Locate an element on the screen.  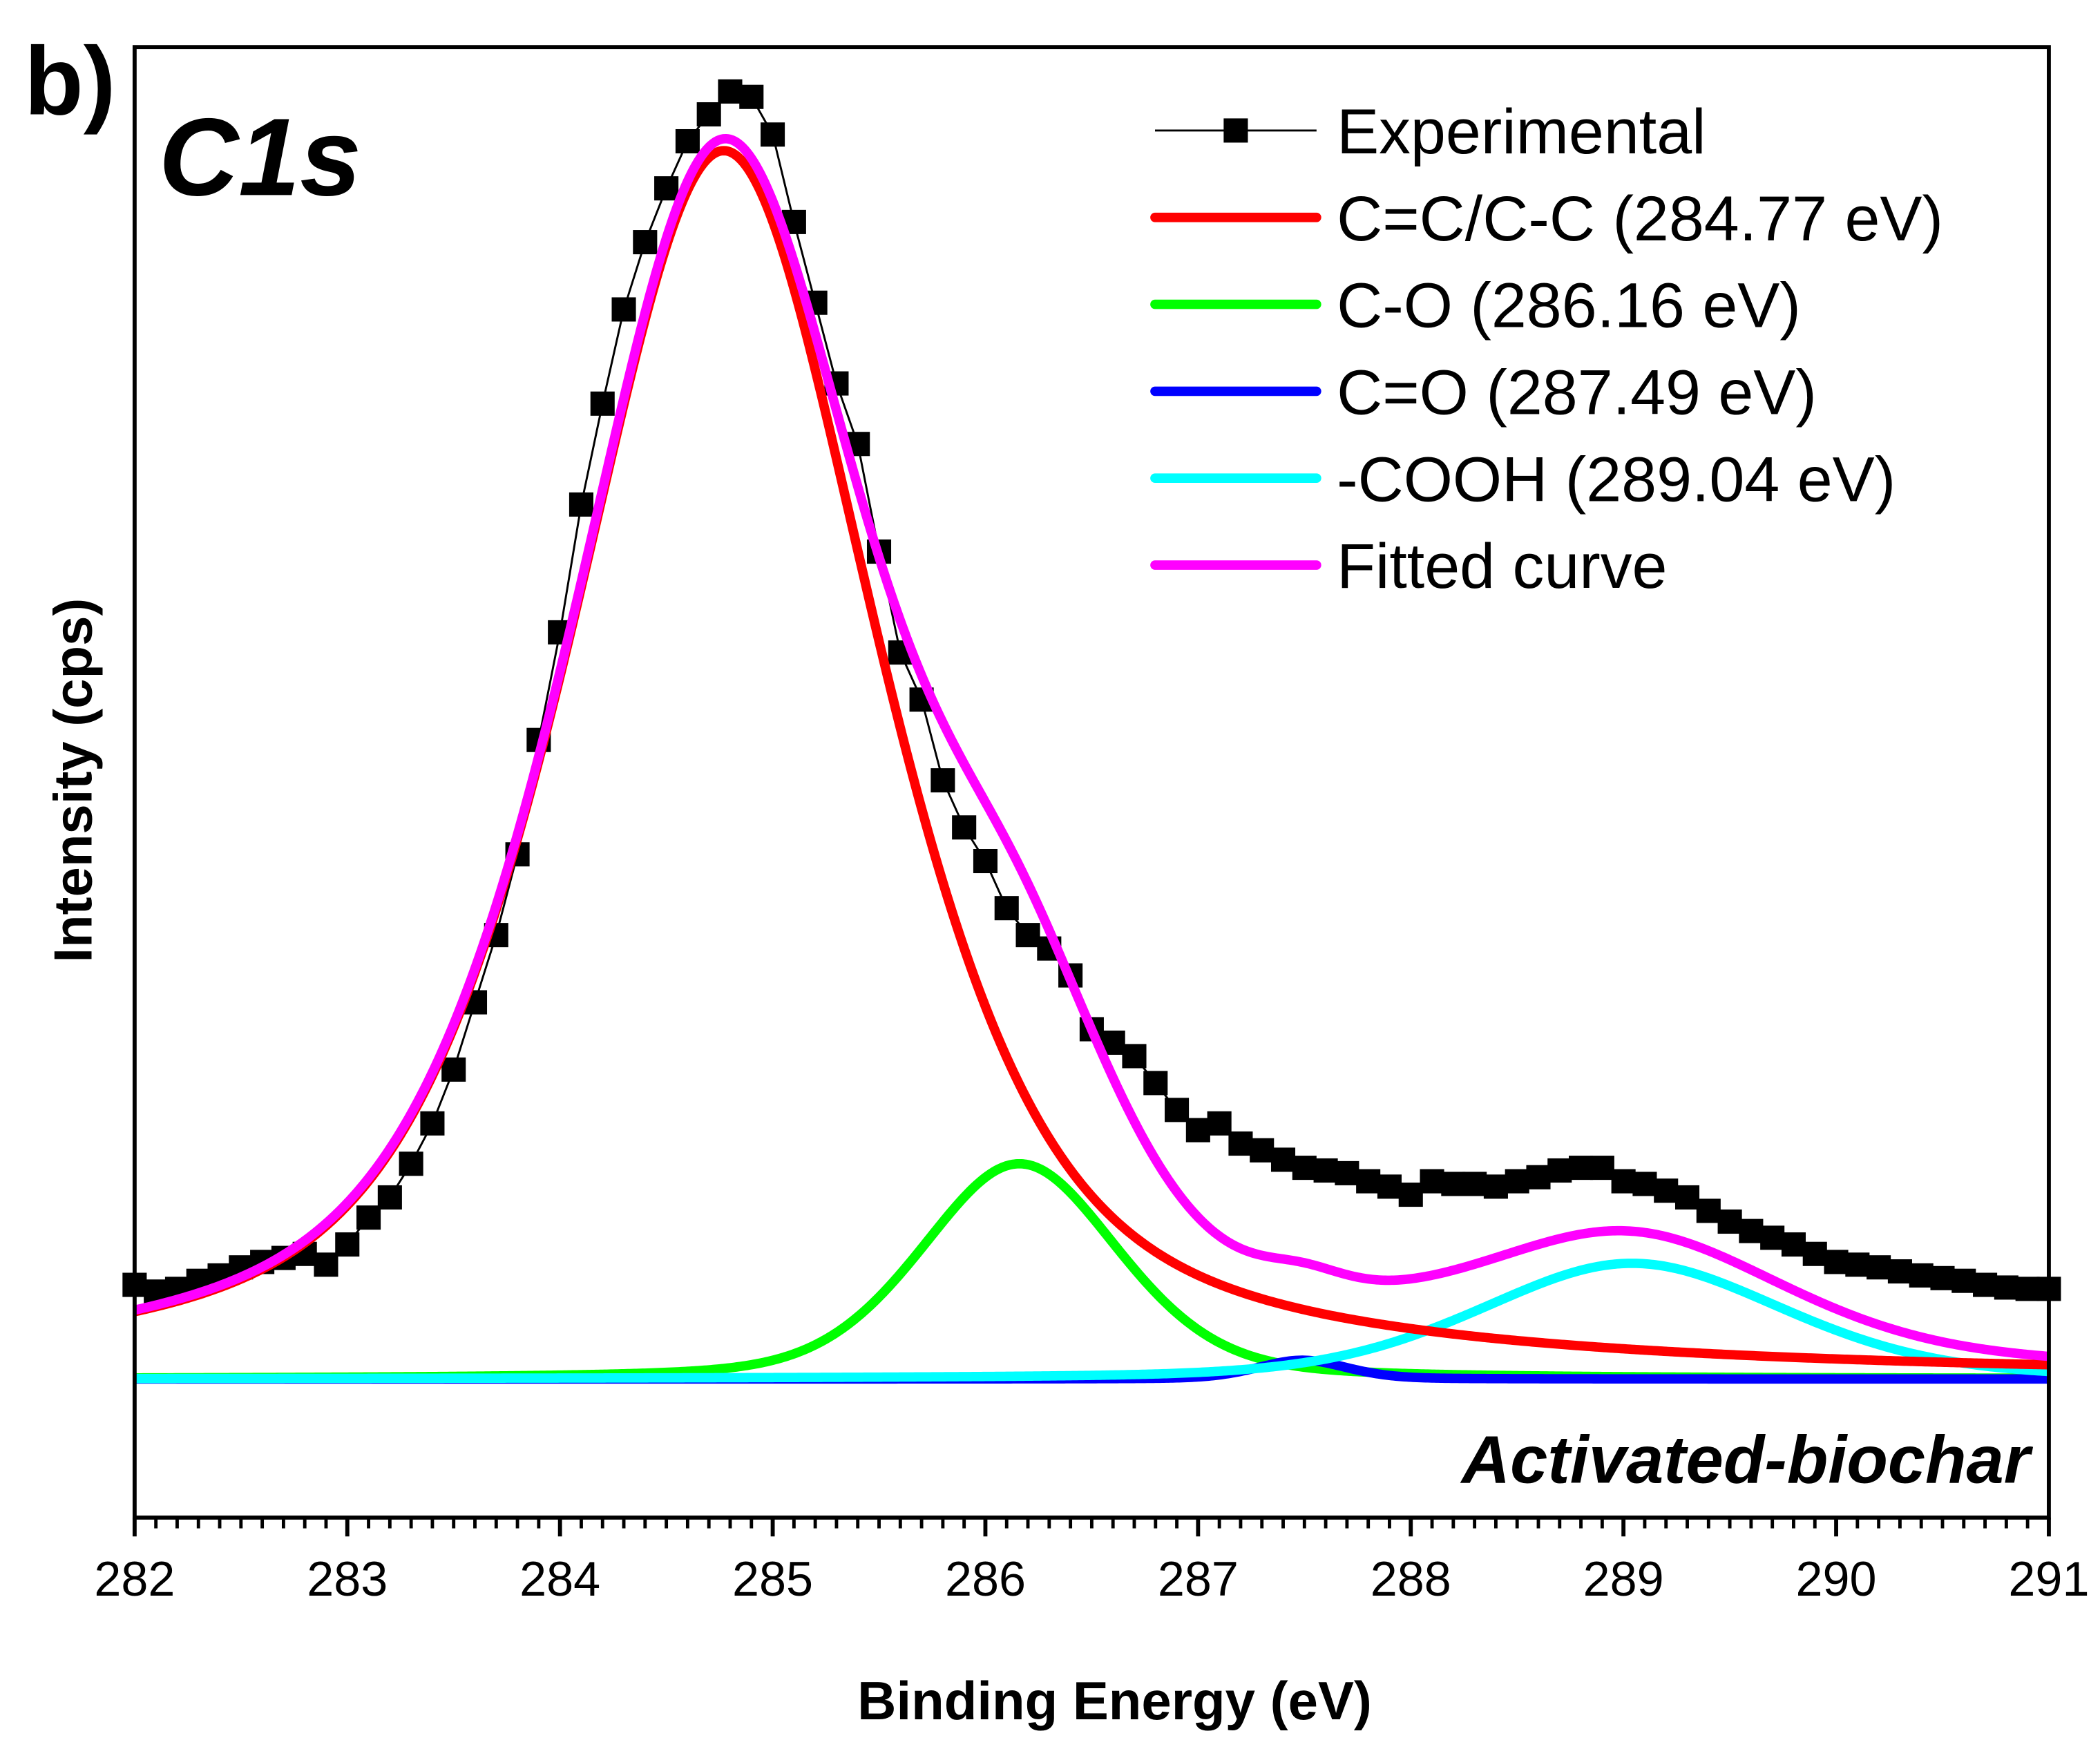
x-tick-label: 282 is located at coordinates (134, 1579).